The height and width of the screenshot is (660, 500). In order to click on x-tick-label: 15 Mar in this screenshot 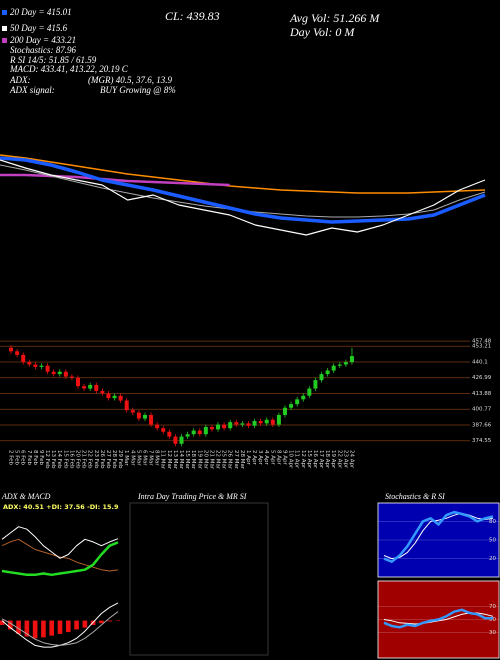, I will do `click(187, 460)`.